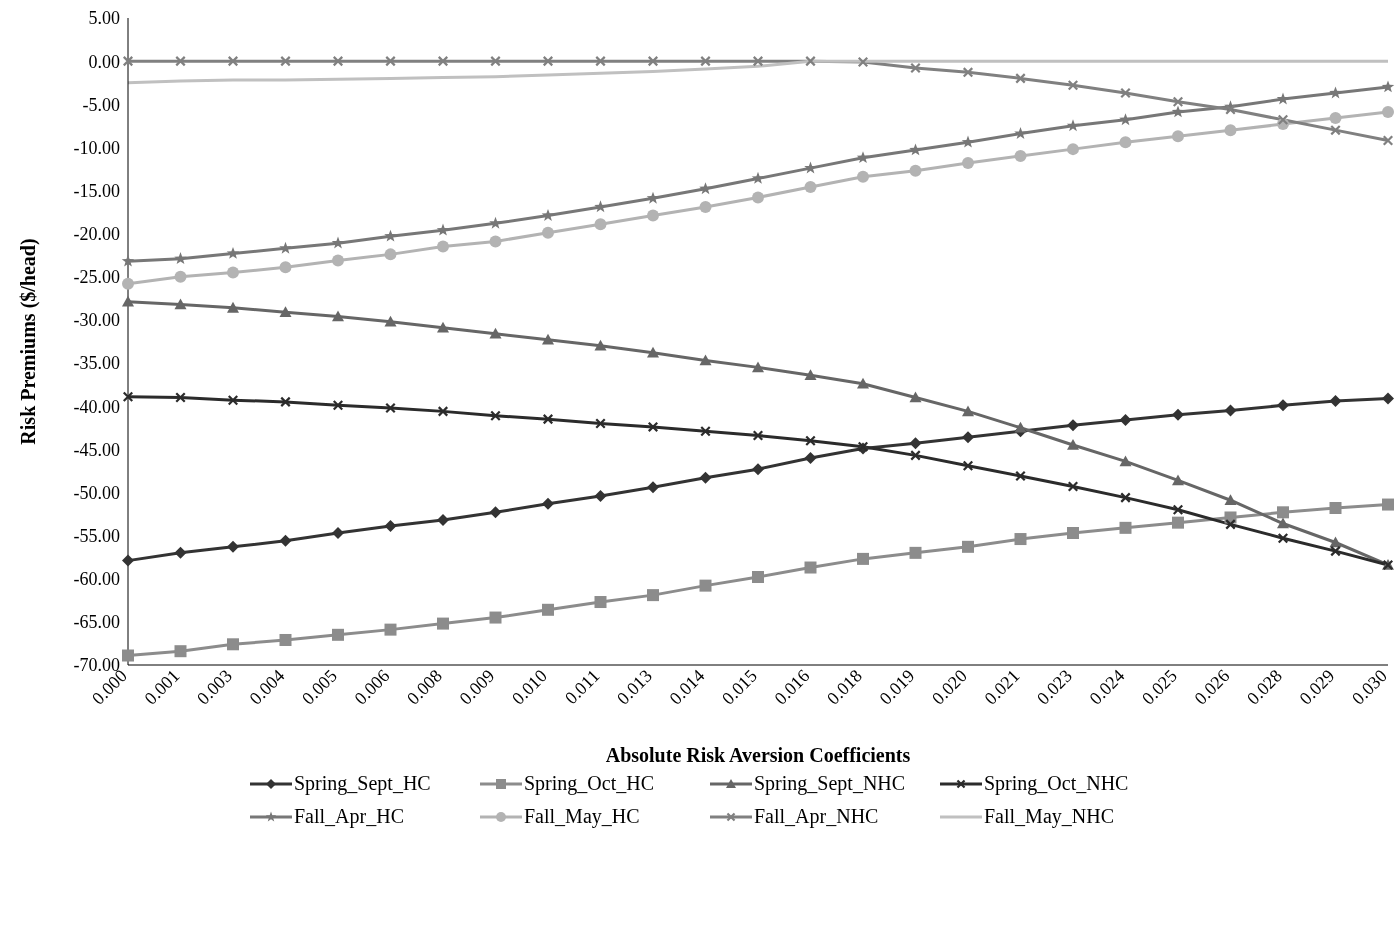  I want to click on y-axis-title: Risk Premiums ($/head), so click(29, 341).